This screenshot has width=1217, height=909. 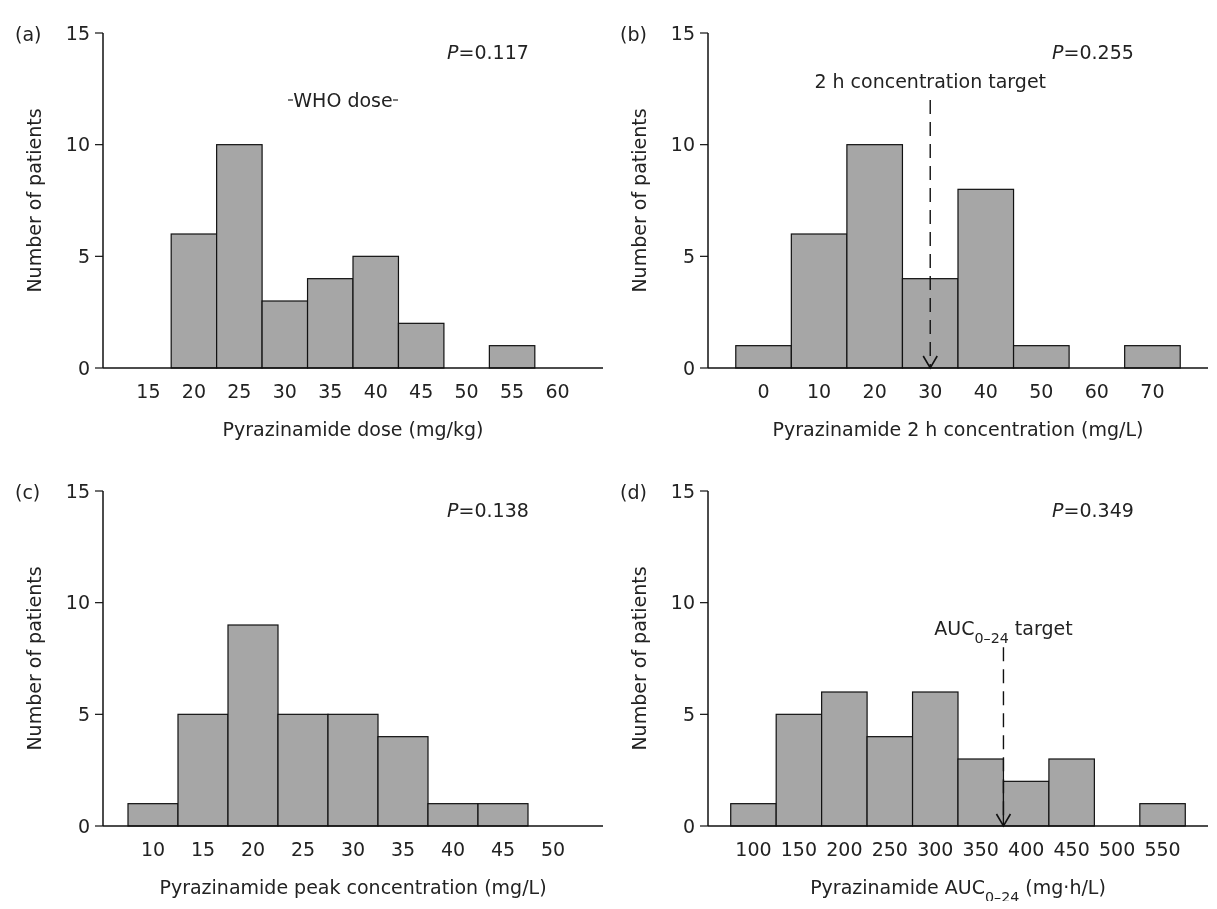 What do you see at coordinates (1093, 510) in the screenshot?
I see `annotation: P=0.349` at bounding box center [1093, 510].